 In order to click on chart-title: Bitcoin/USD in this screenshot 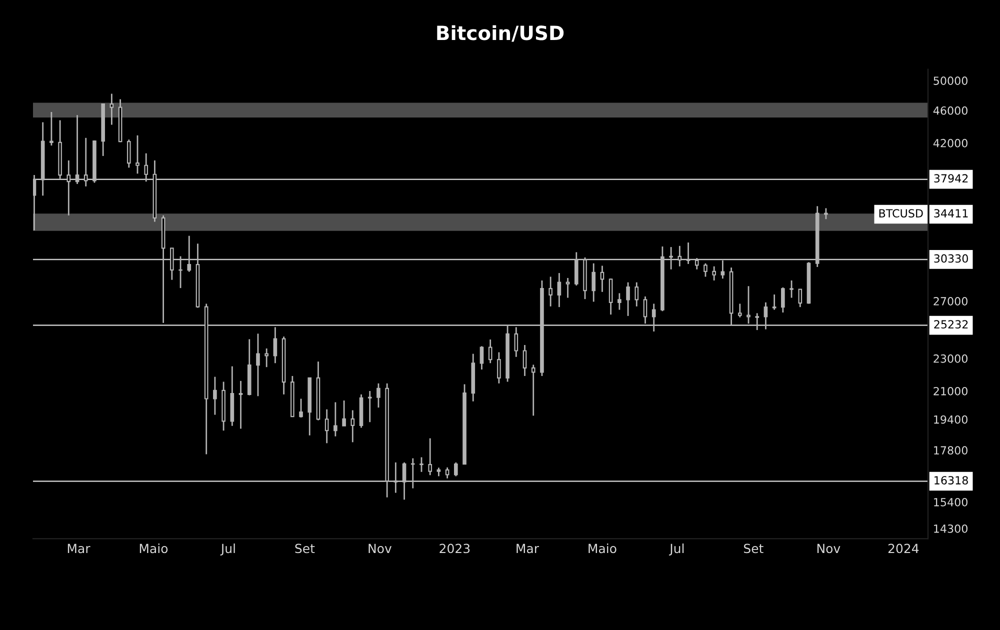, I will do `click(500, 33)`.